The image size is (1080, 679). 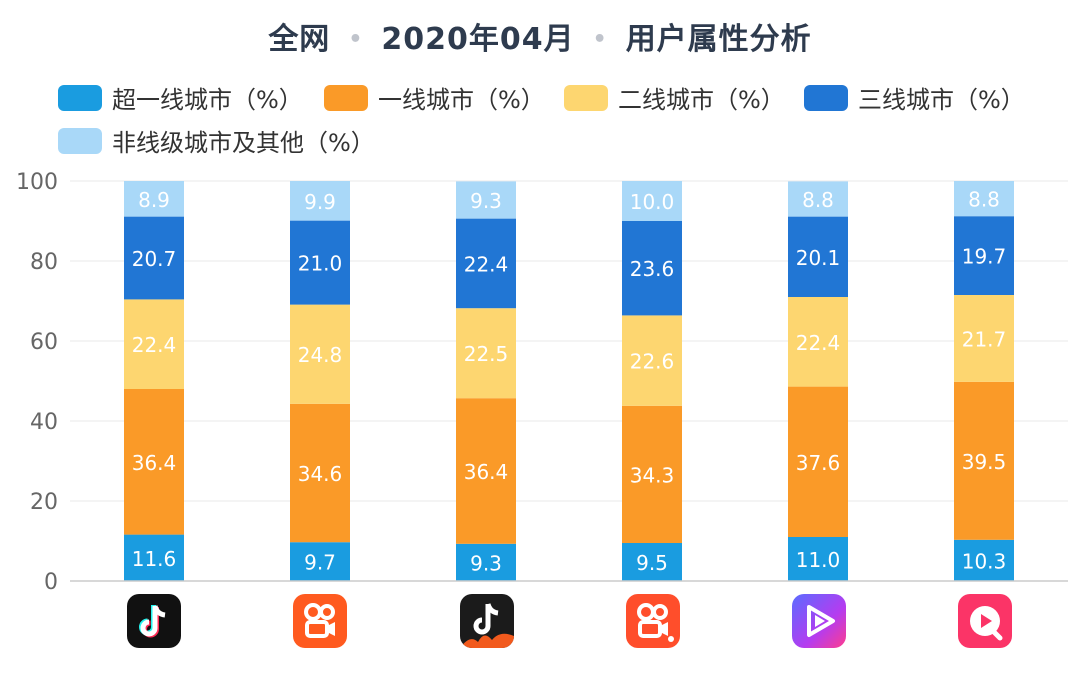 I want to click on video-app-icon, so click(x=819, y=621).